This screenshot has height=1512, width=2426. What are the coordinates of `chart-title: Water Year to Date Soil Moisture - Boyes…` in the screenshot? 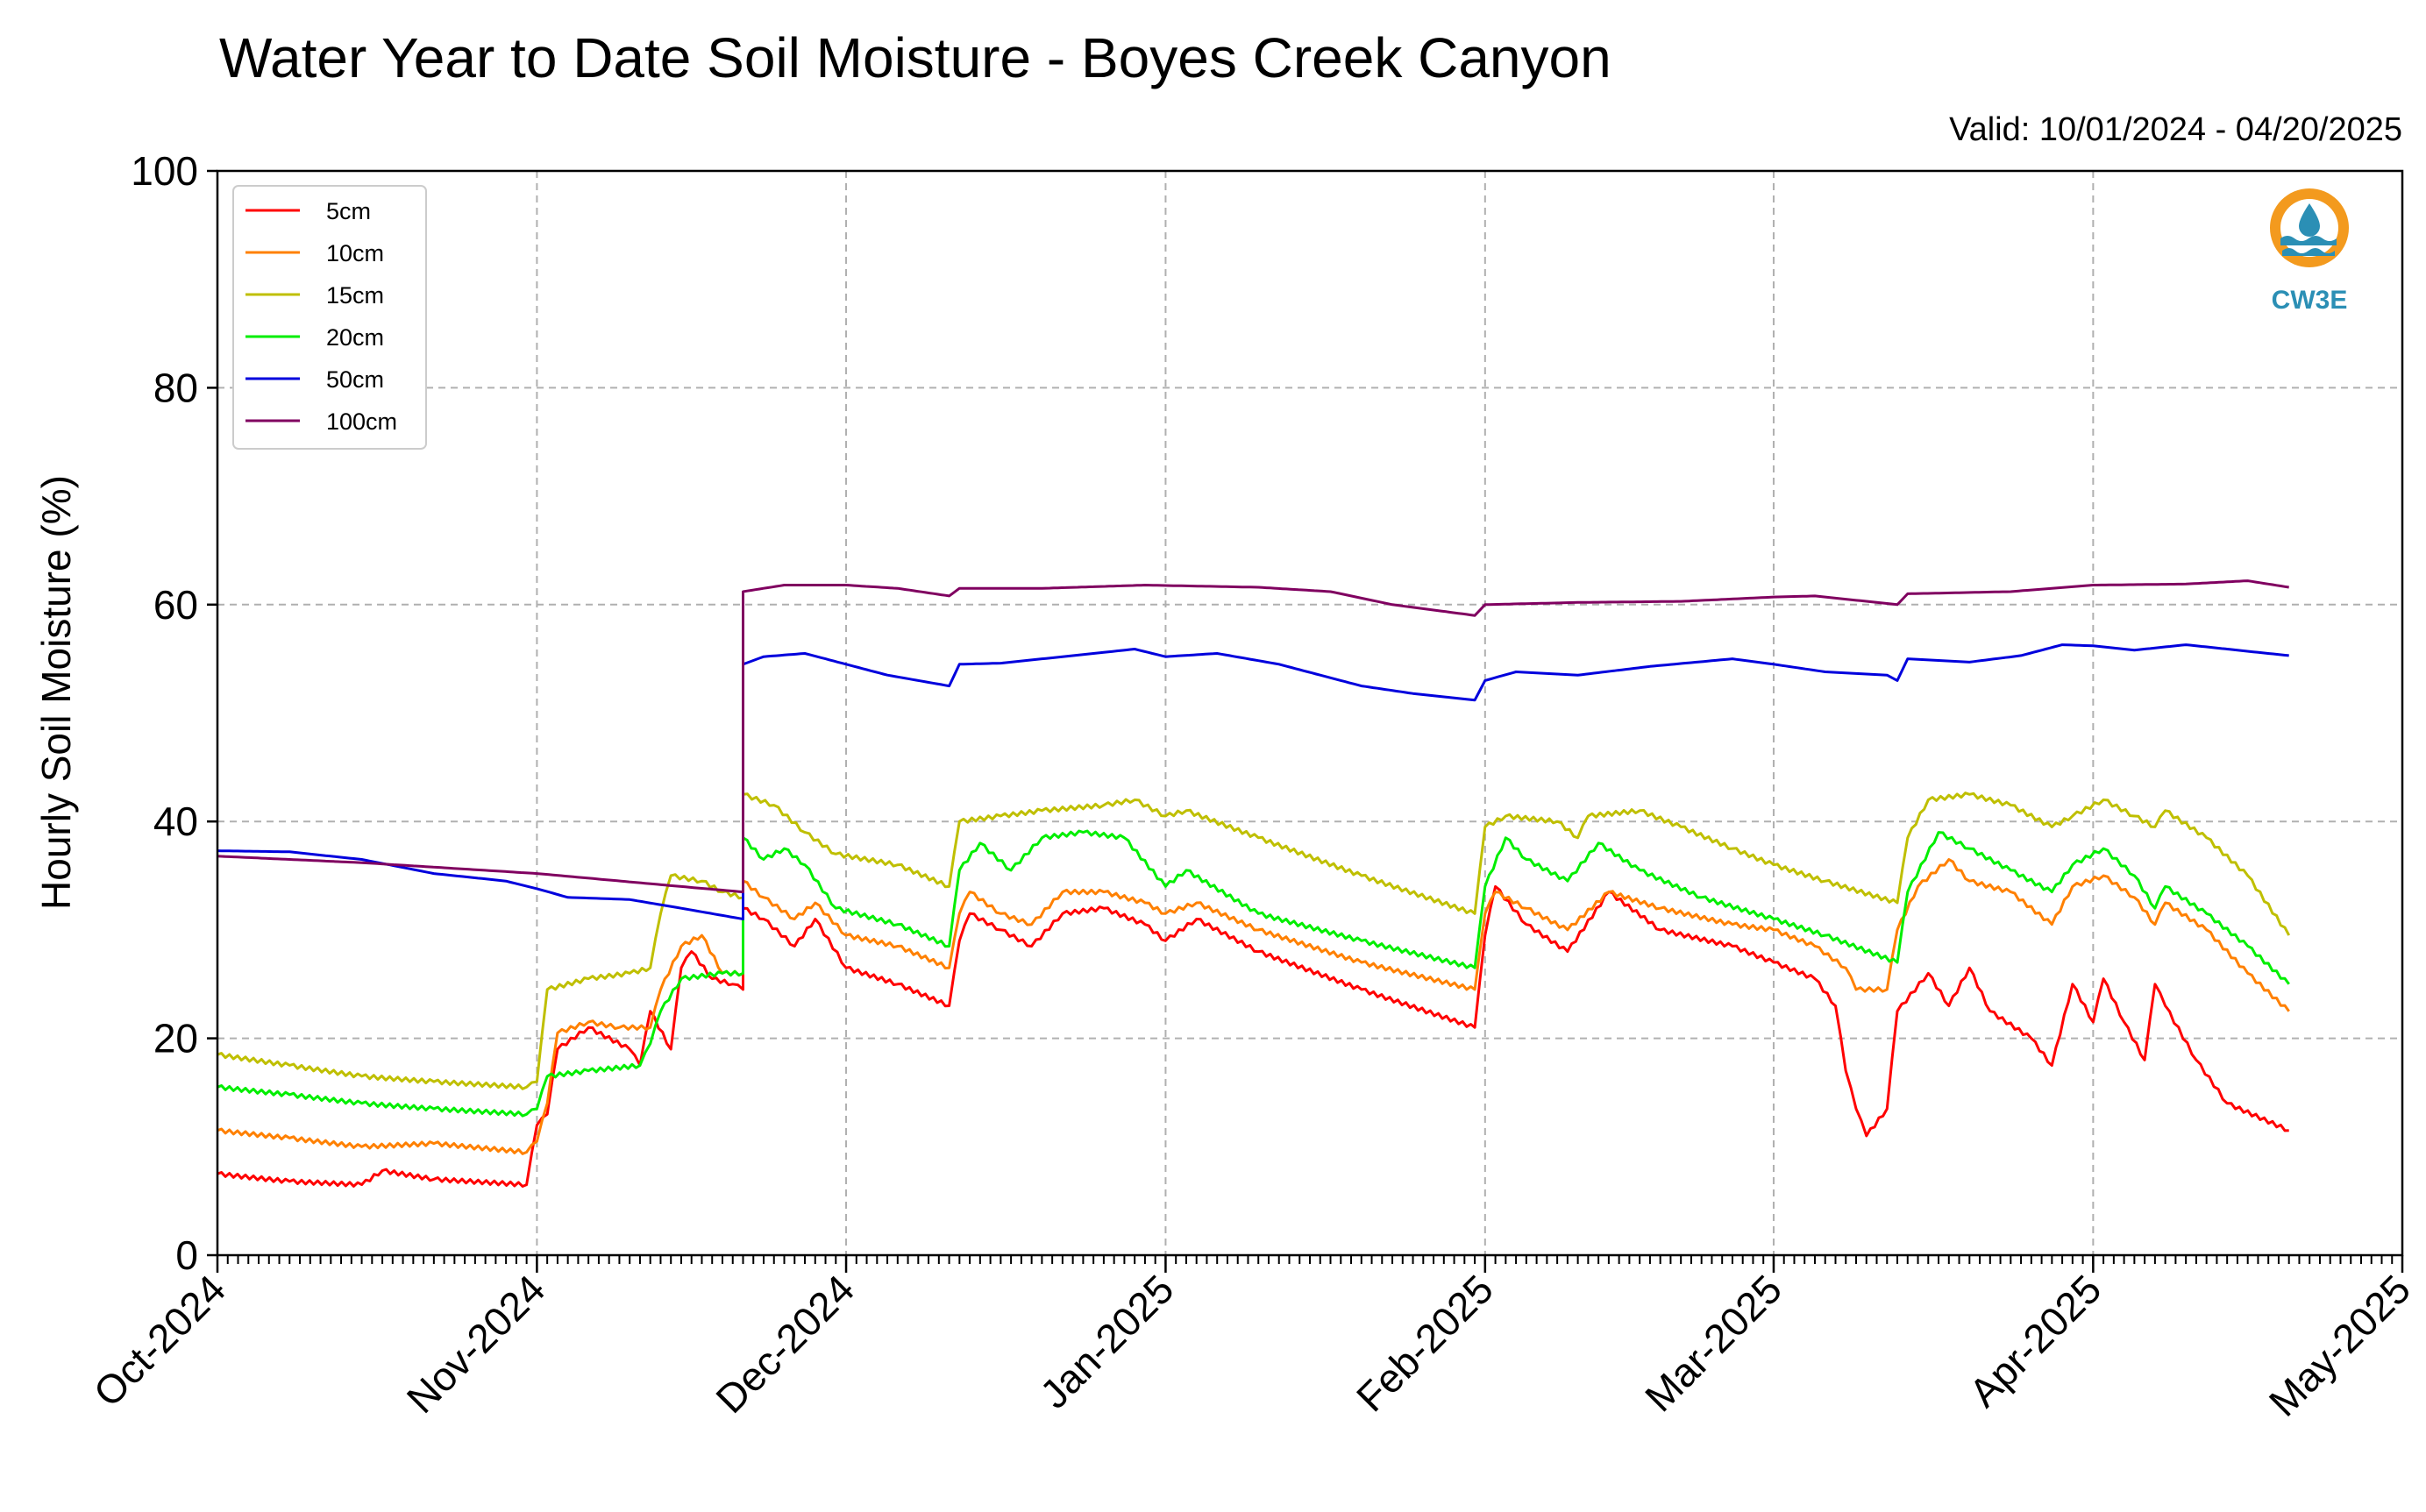 It's located at (915, 57).